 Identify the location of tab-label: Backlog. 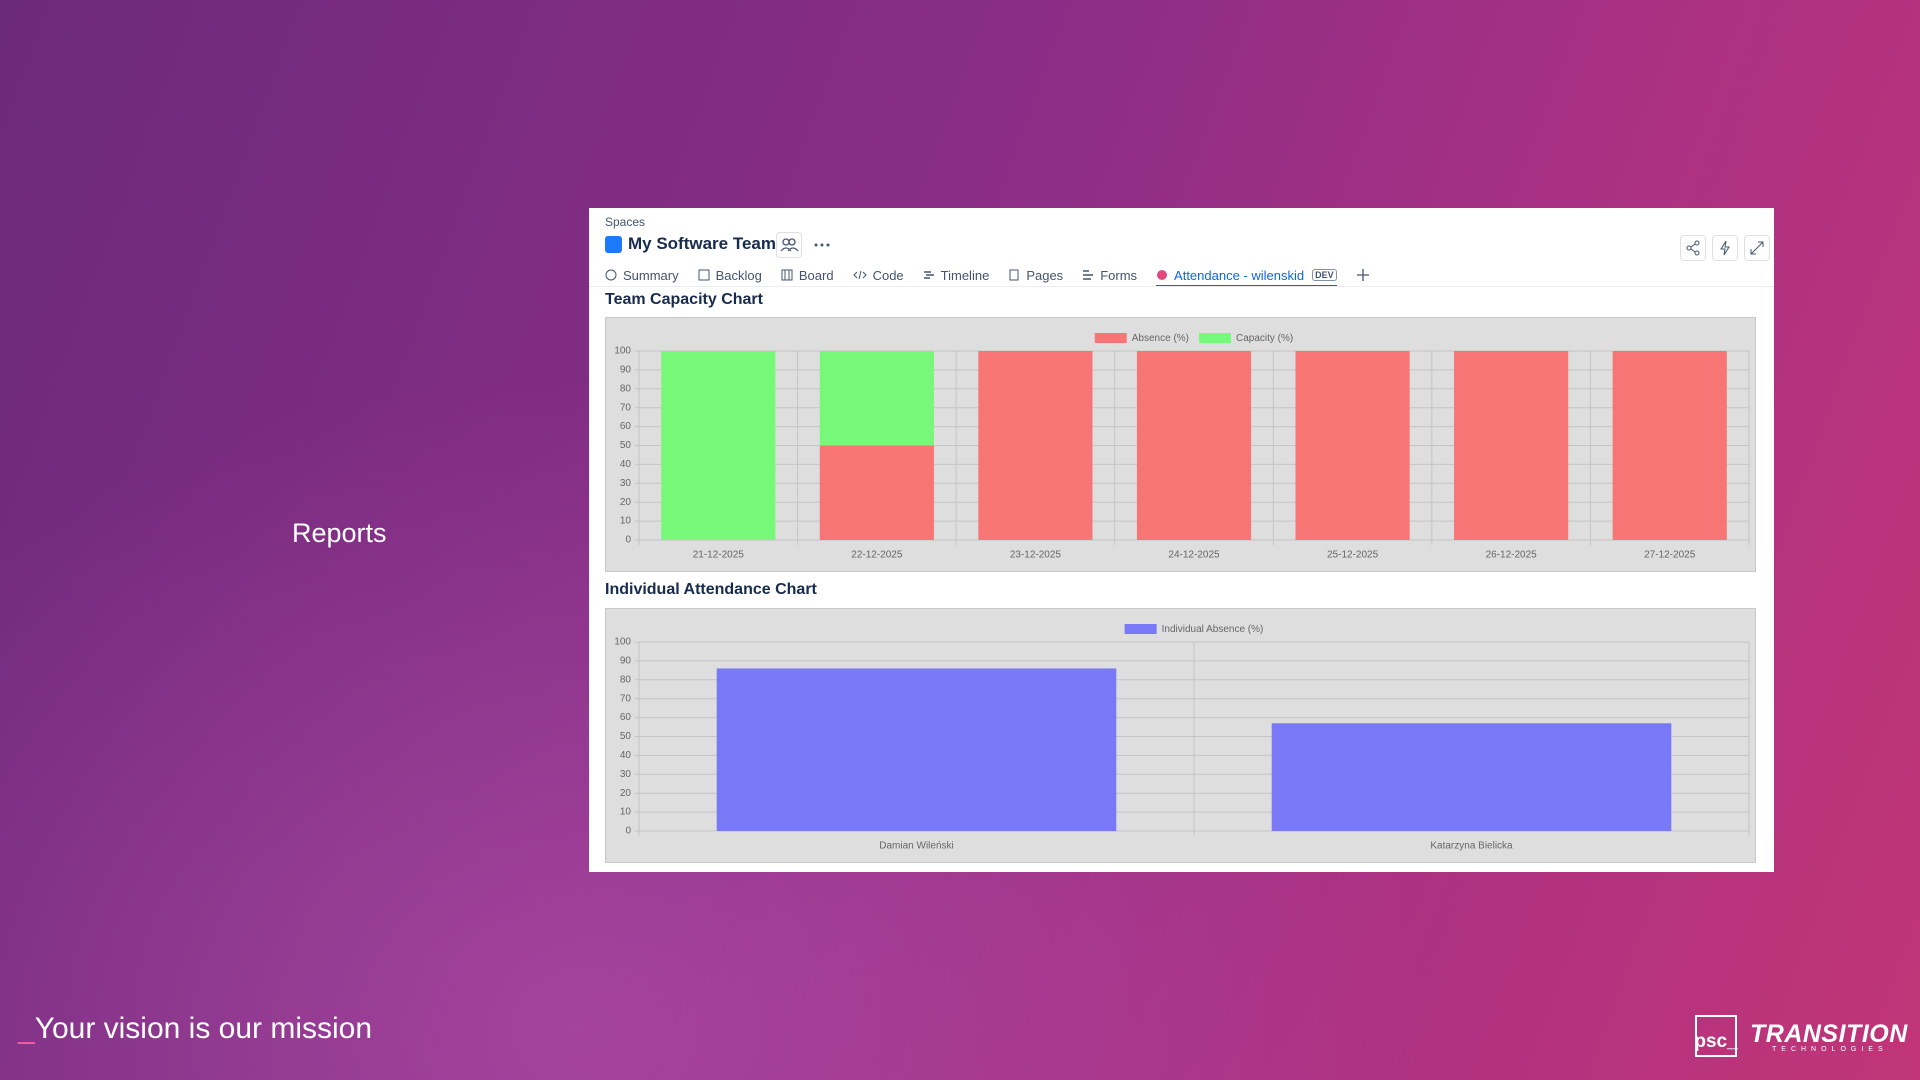
(738, 275).